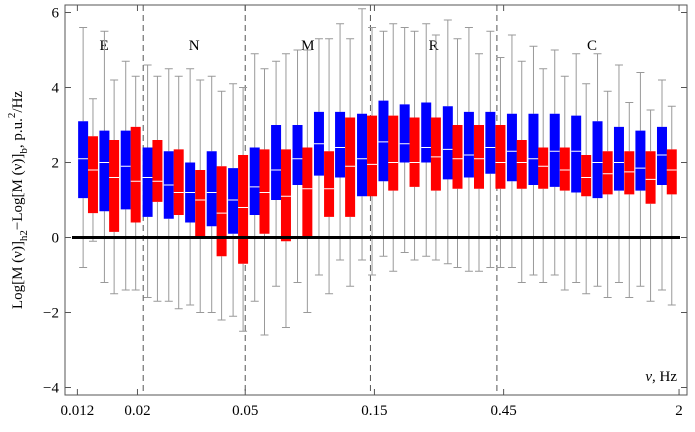 The width and height of the screenshot is (695, 432). I want to click on region-label: N, so click(194, 46).